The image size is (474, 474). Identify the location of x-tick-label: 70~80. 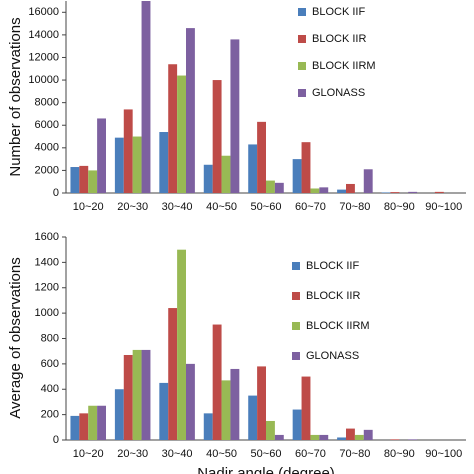
(354, 454).